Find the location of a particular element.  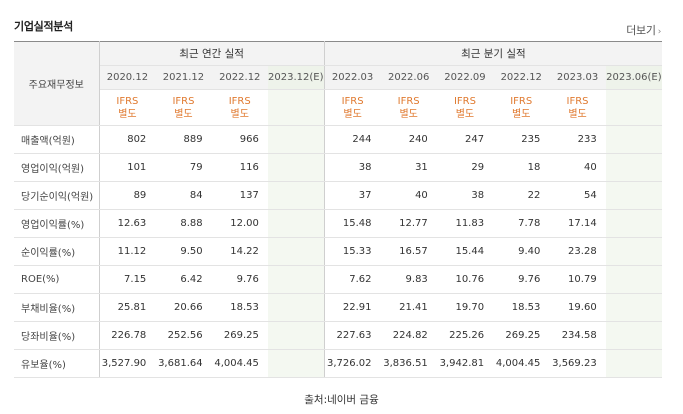

table-cell: 19.60 is located at coordinates (577, 307).